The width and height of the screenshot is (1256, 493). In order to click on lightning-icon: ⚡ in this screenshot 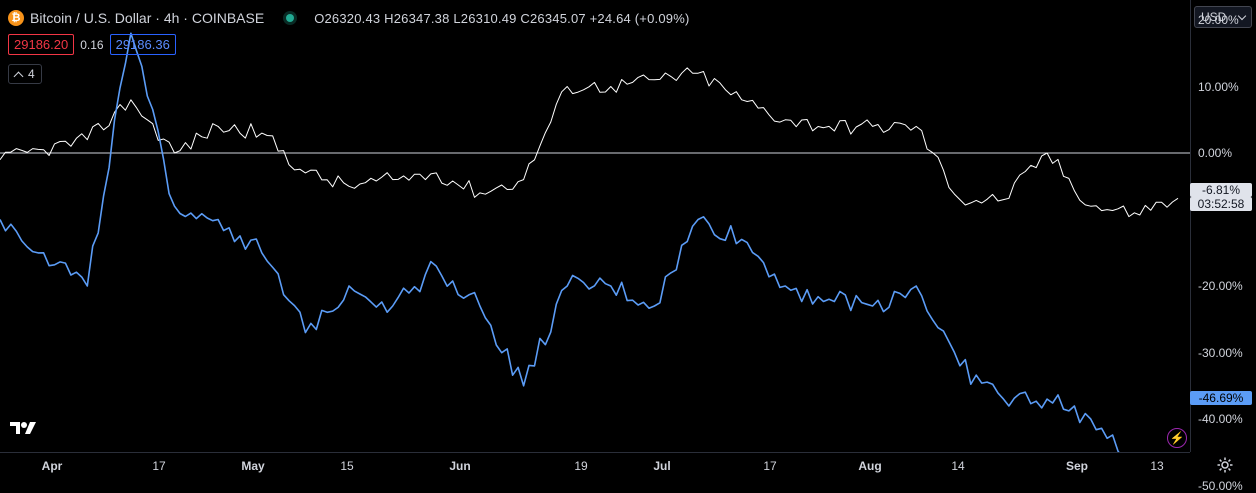, I will do `click(1177, 438)`.